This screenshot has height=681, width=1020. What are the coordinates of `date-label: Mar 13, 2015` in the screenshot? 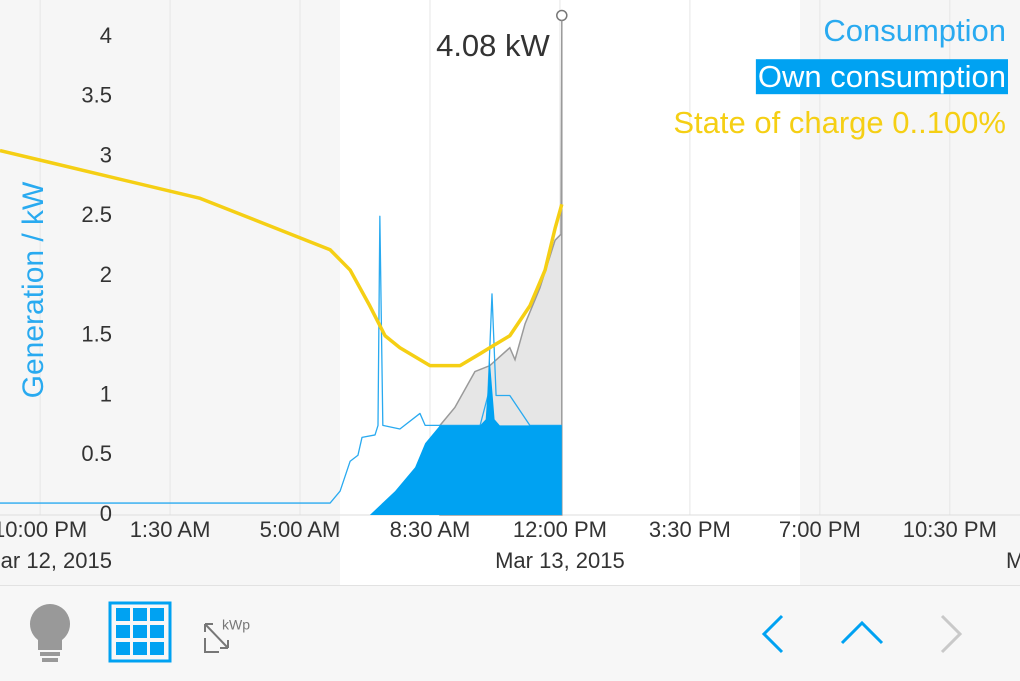 It's located at (560, 560).